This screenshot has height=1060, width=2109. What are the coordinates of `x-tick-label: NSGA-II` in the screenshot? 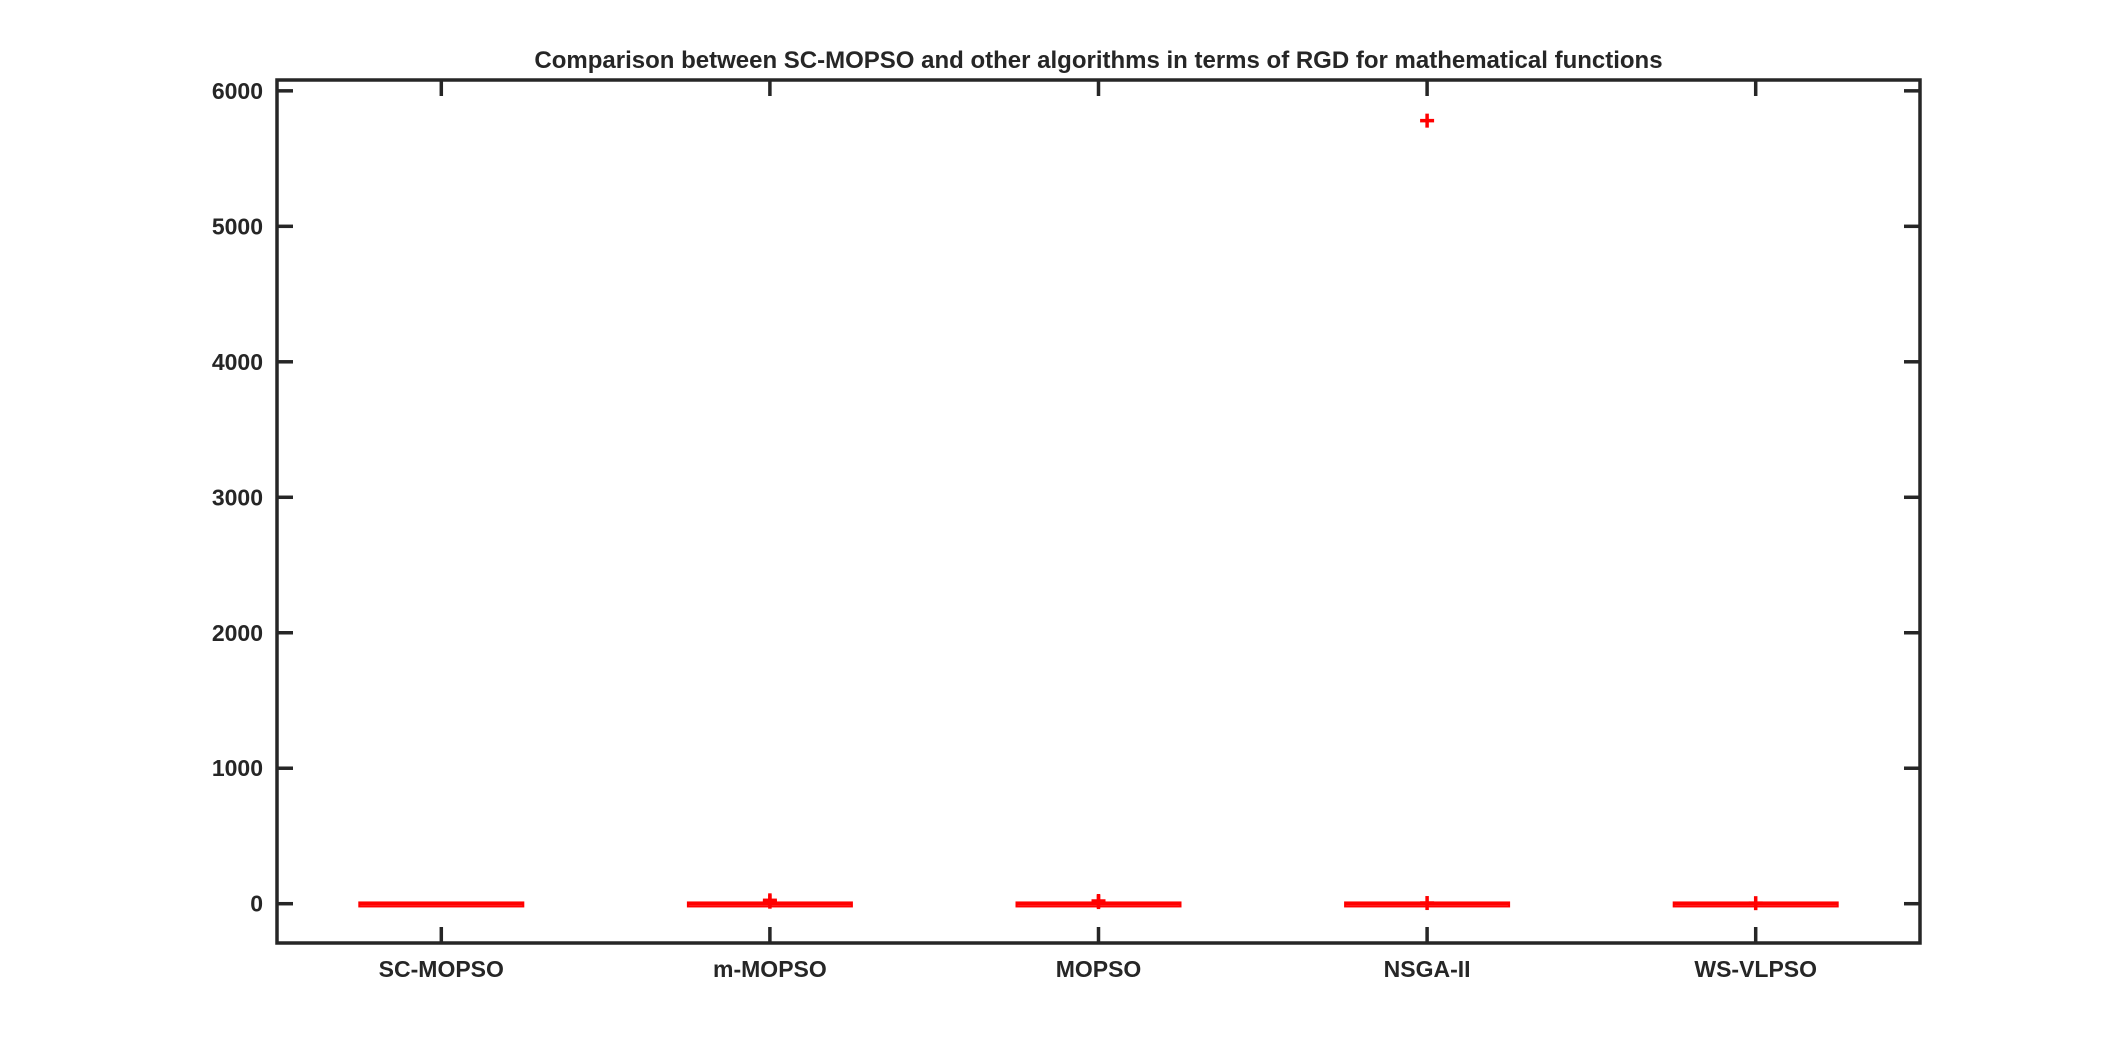 It's located at (1427, 969).